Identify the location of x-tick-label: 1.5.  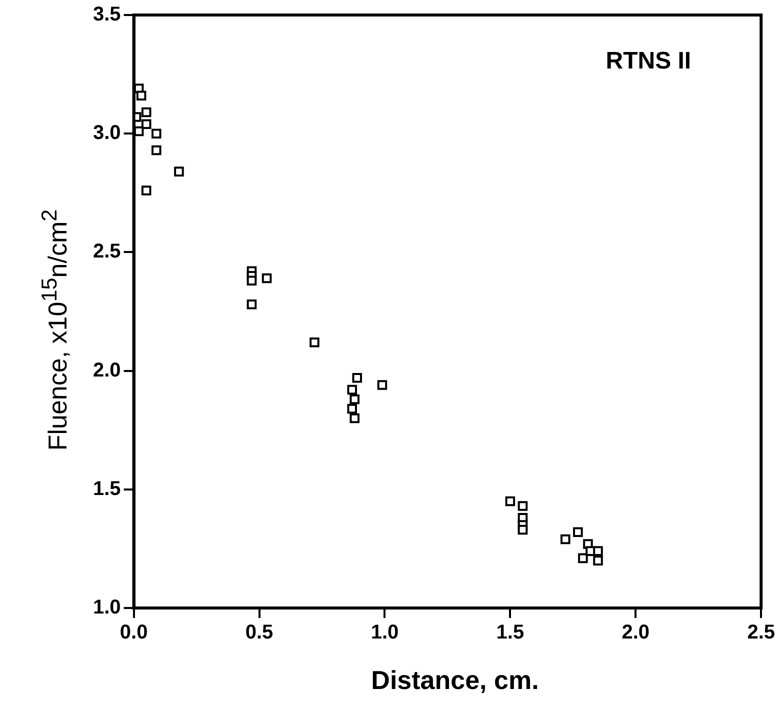
(510, 633).